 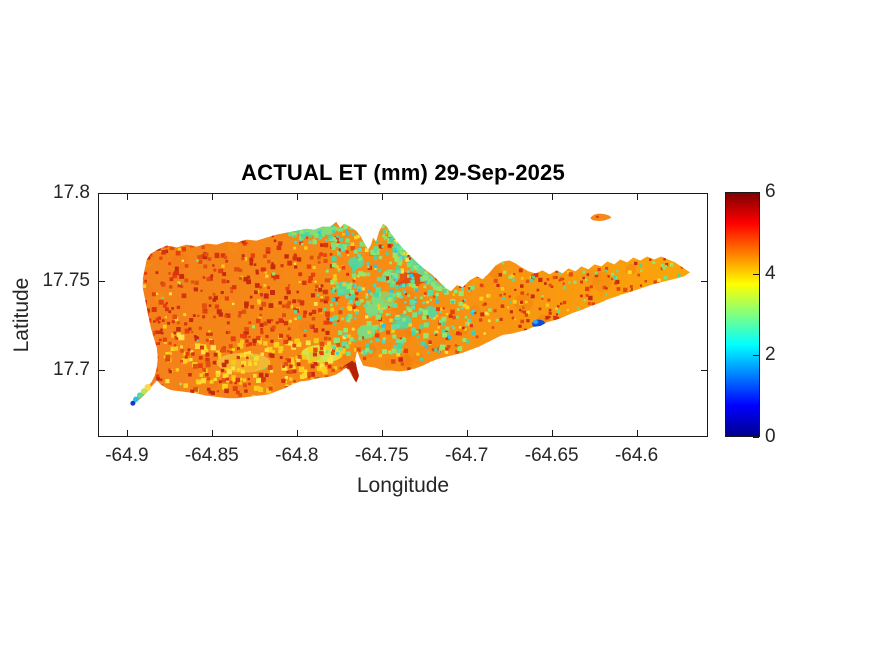 What do you see at coordinates (770, 191) in the screenshot?
I see `colorbar-tick-label: 6` at bounding box center [770, 191].